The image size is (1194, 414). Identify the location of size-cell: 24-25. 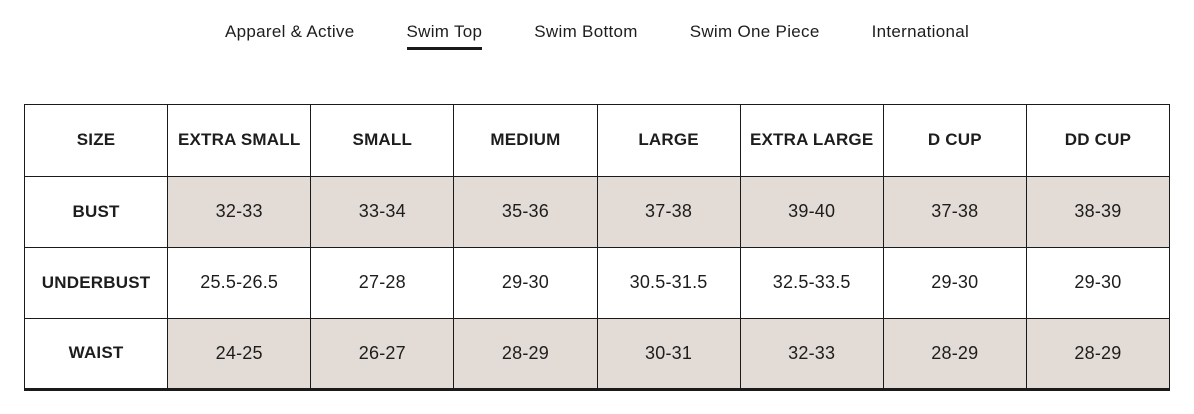
(239, 353).